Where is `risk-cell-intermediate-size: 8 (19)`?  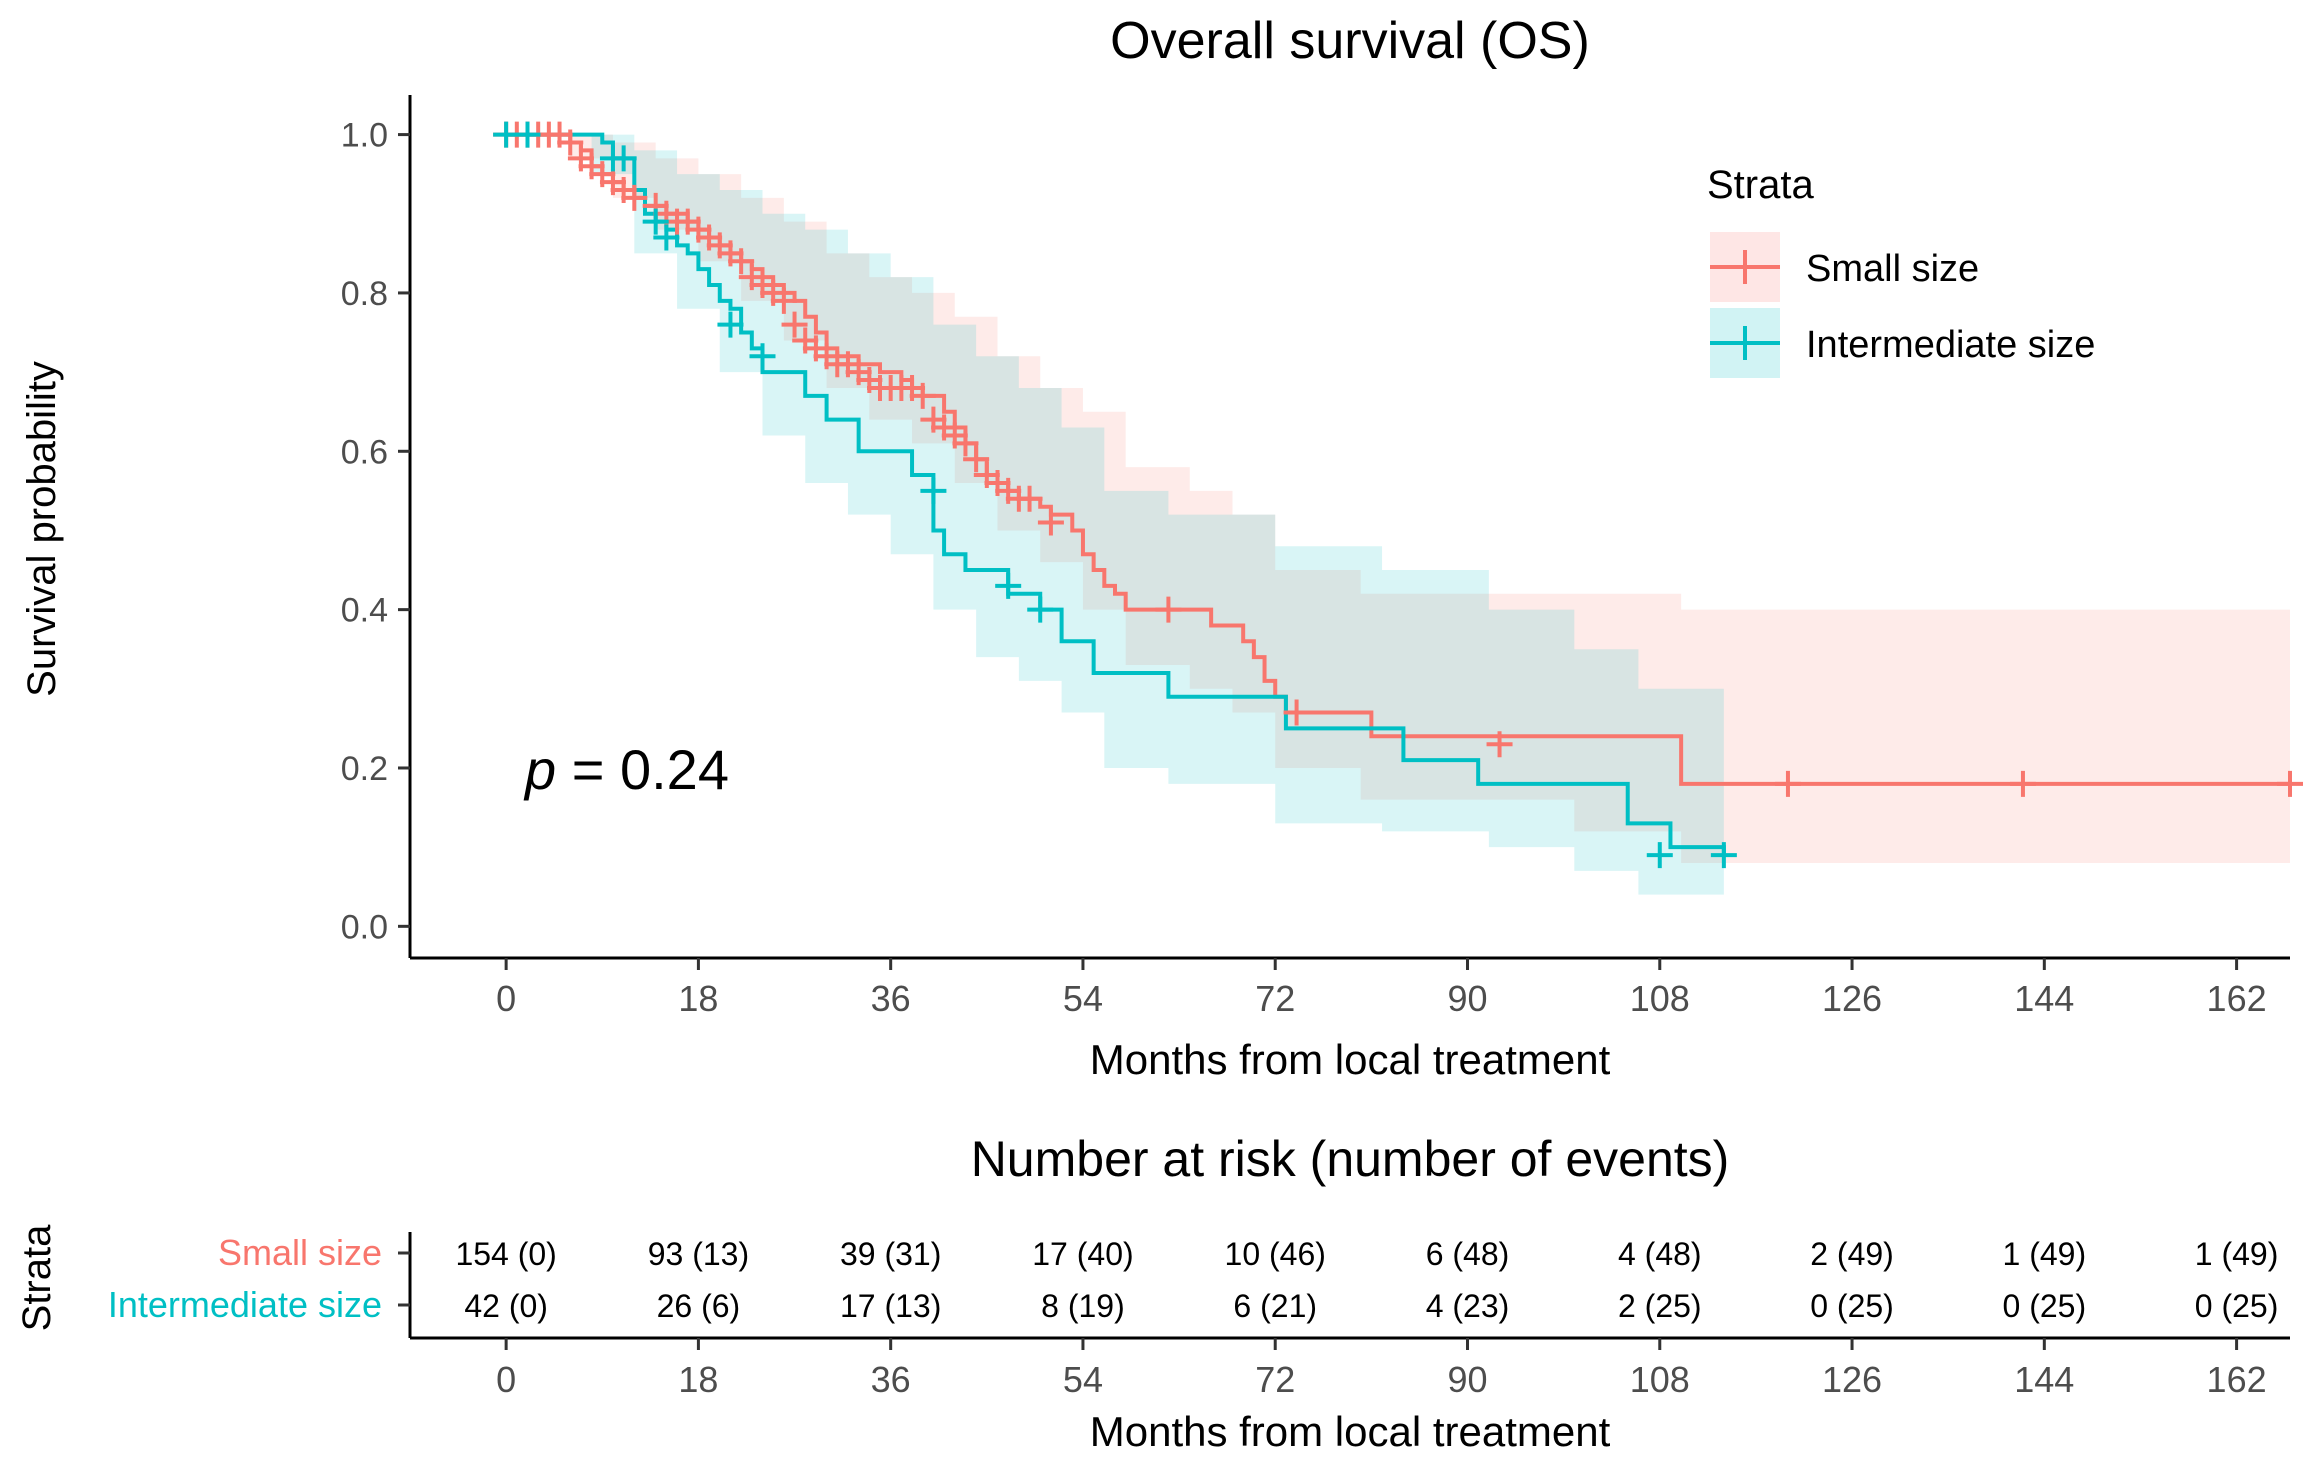
risk-cell-intermediate-size: 8 (19) is located at coordinates (1083, 1306).